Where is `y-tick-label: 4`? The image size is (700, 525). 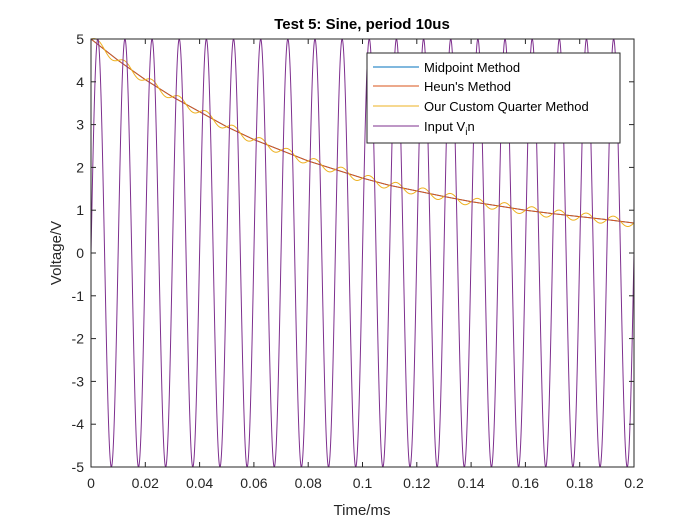 y-tick-label: 4 is located at coordinates (80, 82).